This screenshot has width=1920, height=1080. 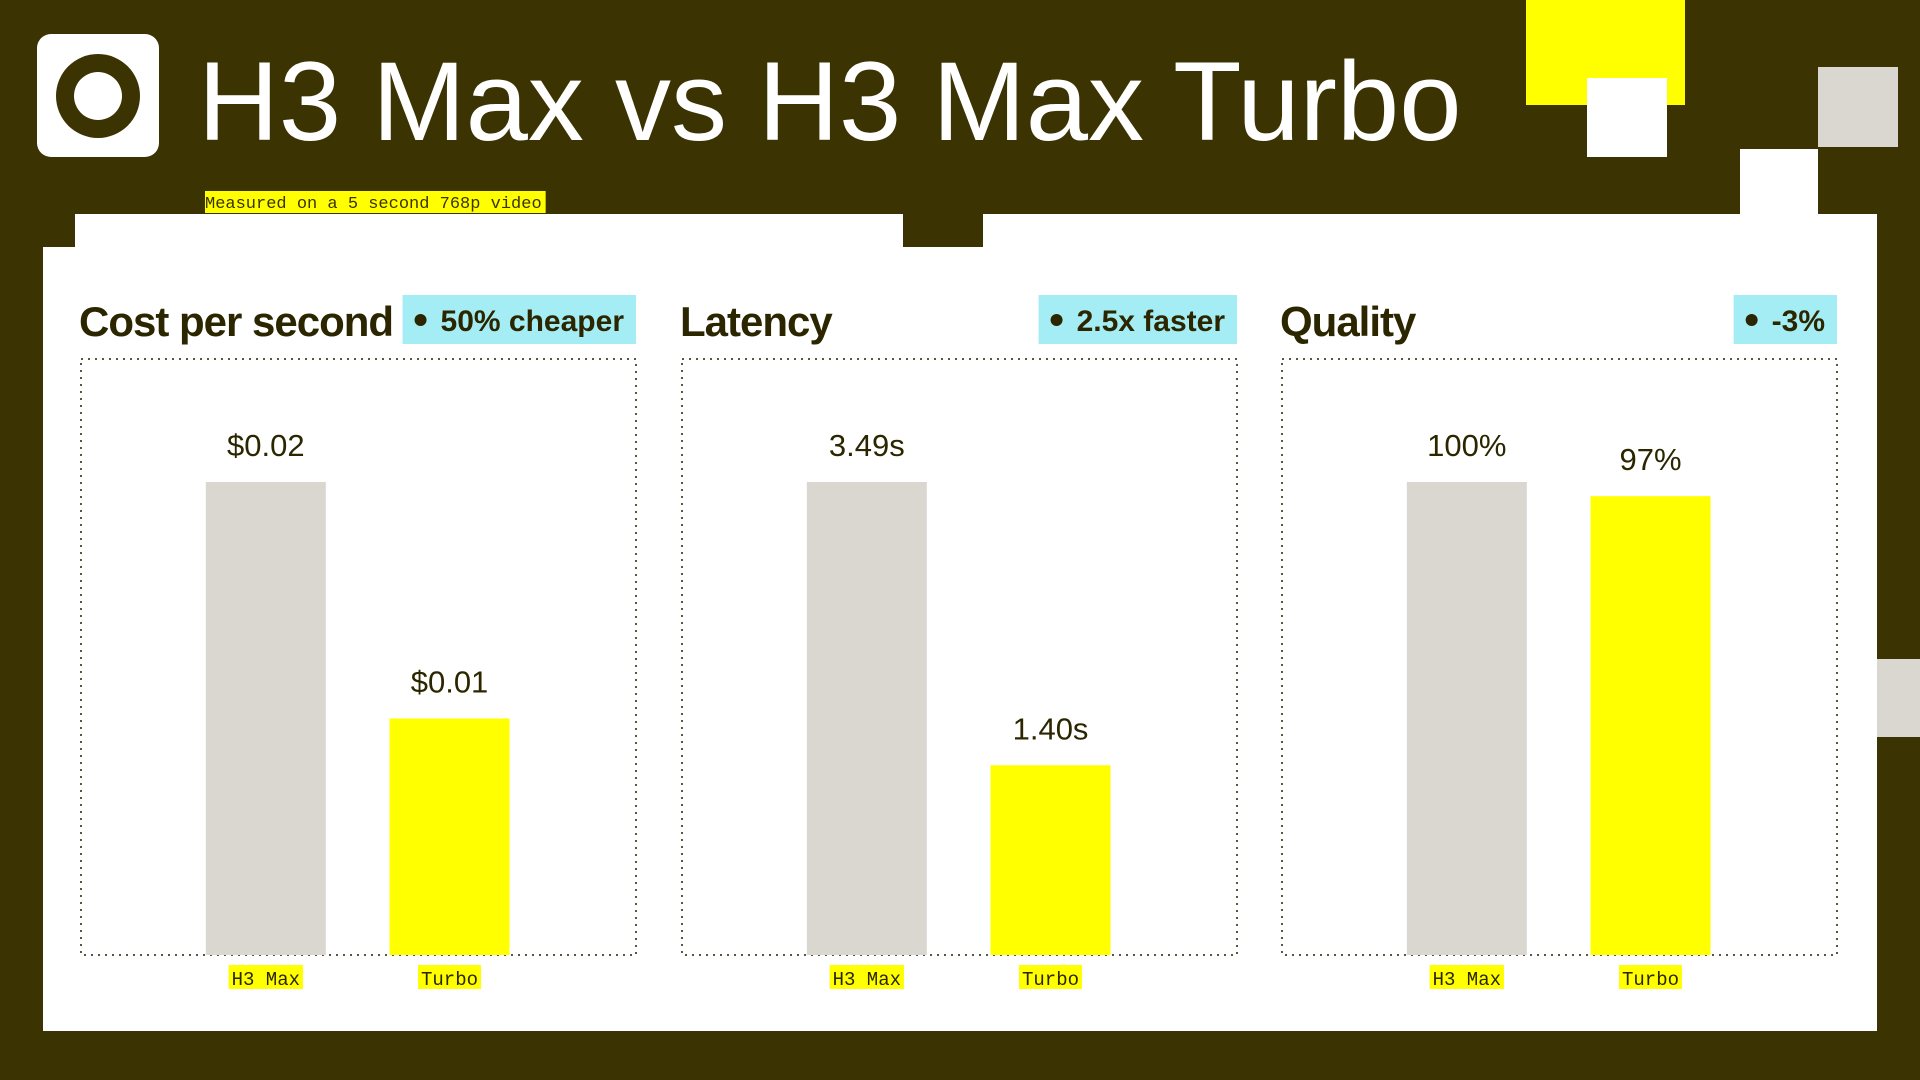 What do you see at coordinates (756, 321) in the screenshot?
I see `panel-title: Latency` at bounding box center [756, 321].